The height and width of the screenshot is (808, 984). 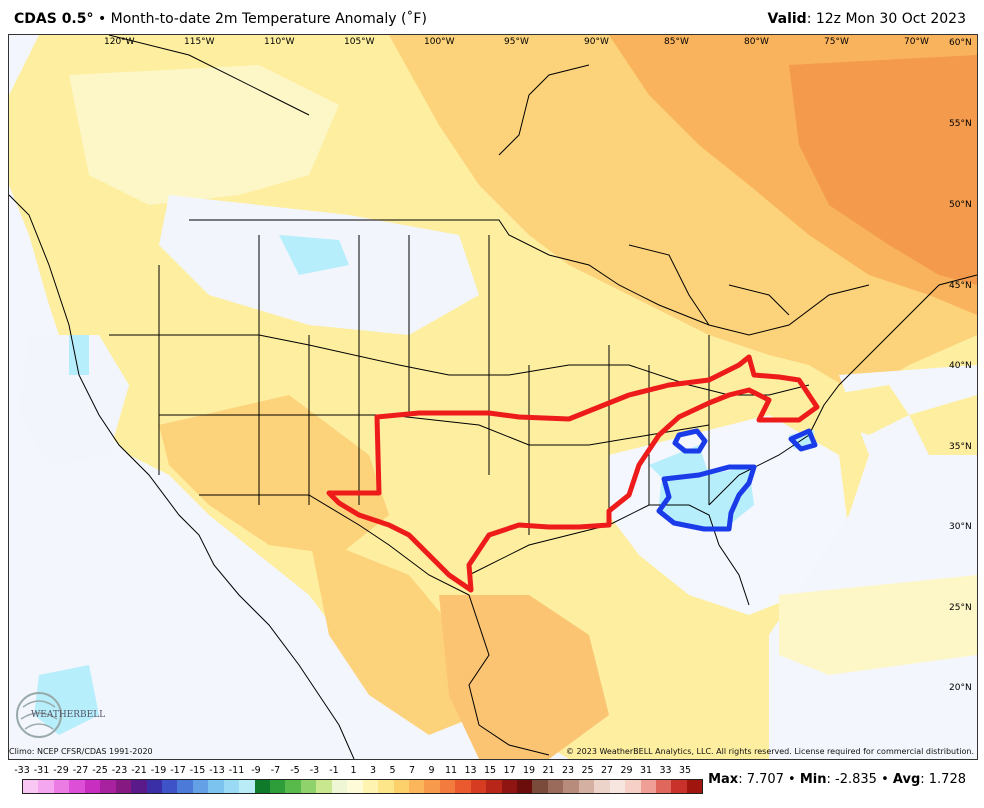 What do you see at coordinates (68, 715) in the screenshot?
I see `logo-text: WEATHERBELL` at bounding box center [68, 715].